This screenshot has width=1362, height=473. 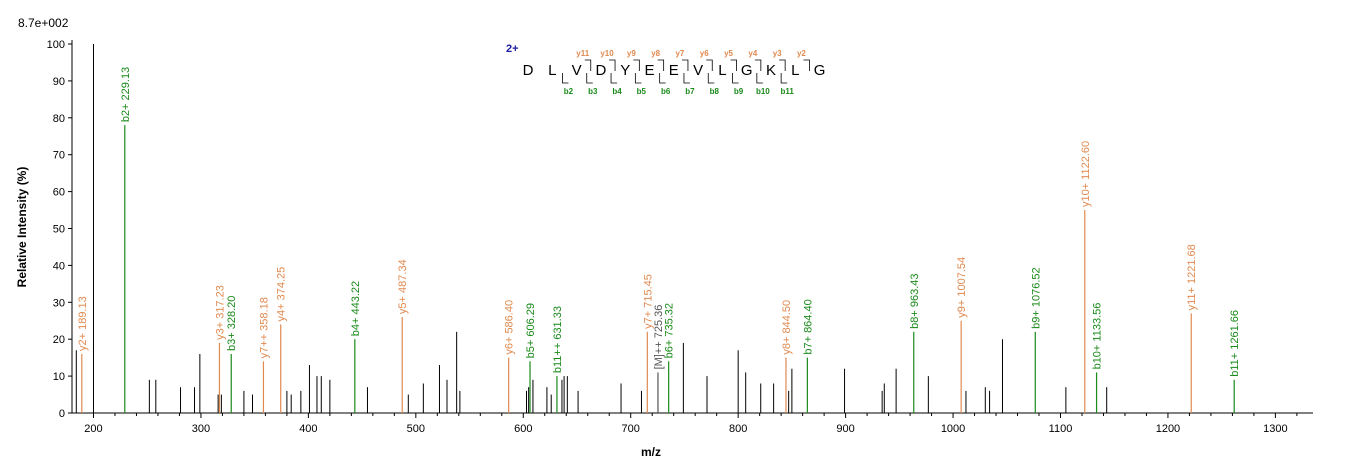 What do you see at coordinates (1086, 174) in the screenshot?
I see `peak-label-y-ion: y10+ 1122.60` at bounding box center [1086, 174].